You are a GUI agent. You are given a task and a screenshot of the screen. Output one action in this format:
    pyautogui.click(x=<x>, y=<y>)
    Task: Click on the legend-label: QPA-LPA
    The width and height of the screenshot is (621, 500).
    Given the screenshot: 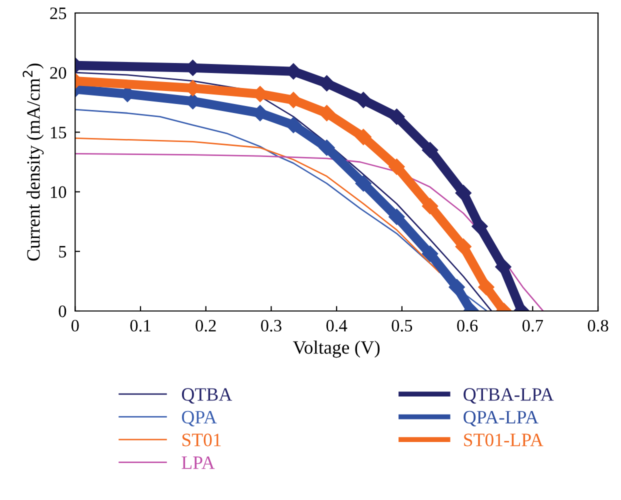 What is the action you would take?
    pyautogui.click(x=501, y=418)
    